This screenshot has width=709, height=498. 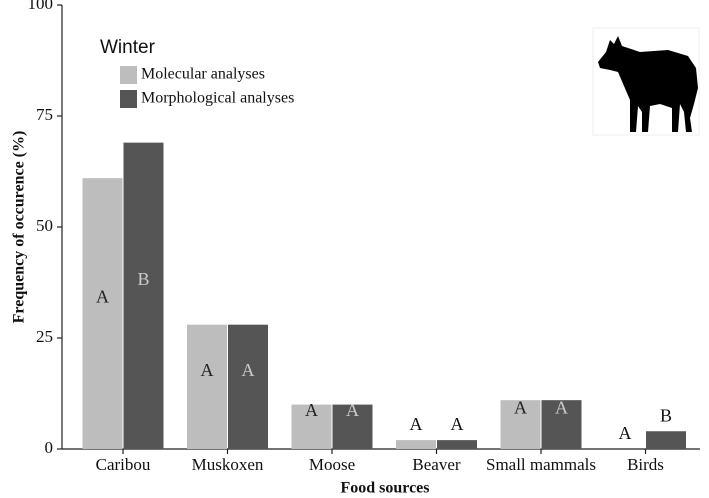 What do you see at coordinates (41, 6) in the screenshot?
I see `y-tick-label: 100` at bounding box center [41, 6].